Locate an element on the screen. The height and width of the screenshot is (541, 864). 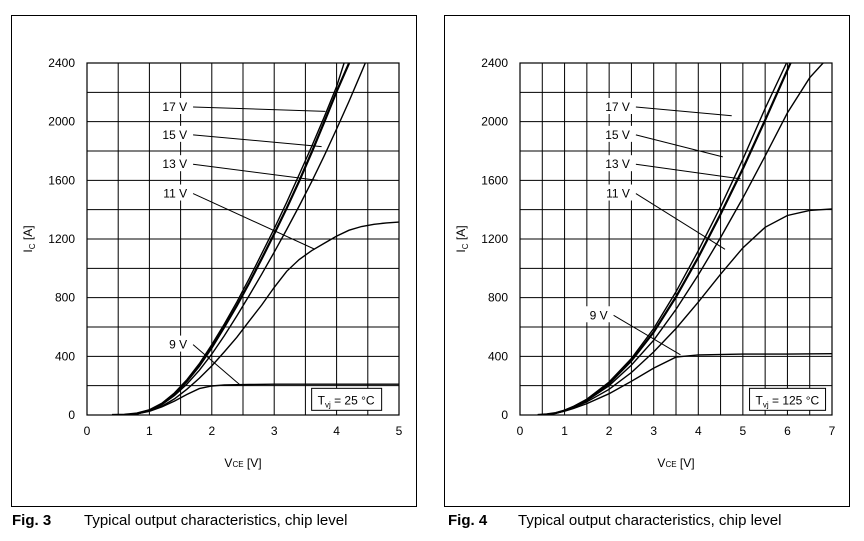
condition-label: Tvj = 125 °C is located at coordinates (788, 401).